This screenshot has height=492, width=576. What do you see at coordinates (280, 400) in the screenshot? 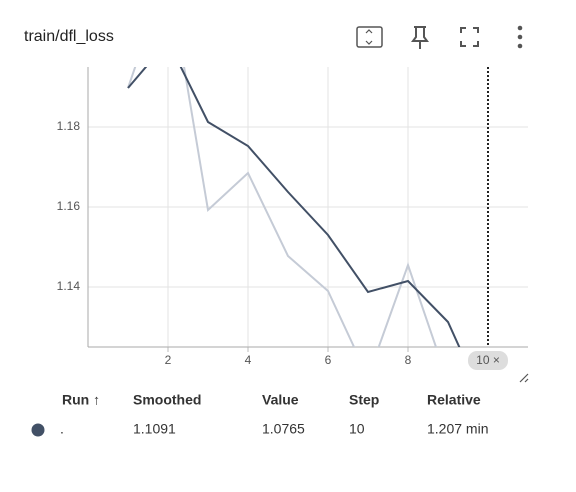
I see `column-header: Value` at bounding box center [280, 400].